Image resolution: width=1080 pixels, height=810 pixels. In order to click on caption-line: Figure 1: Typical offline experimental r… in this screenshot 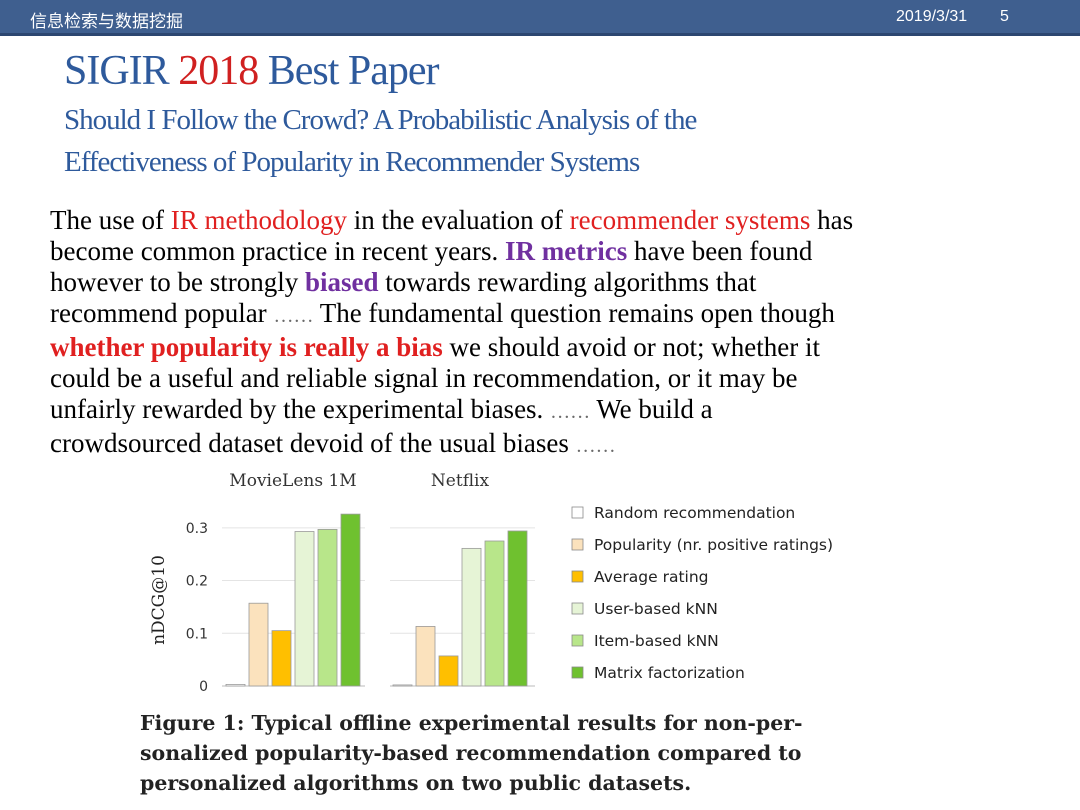, I will do `click(471, 723)`.